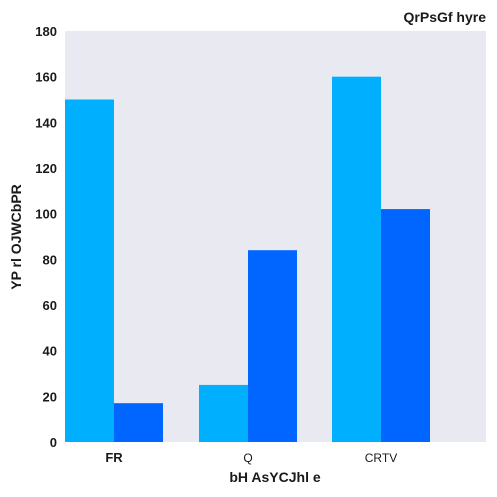  I want to click on bar-series-2-crtv, so click(405, 325).